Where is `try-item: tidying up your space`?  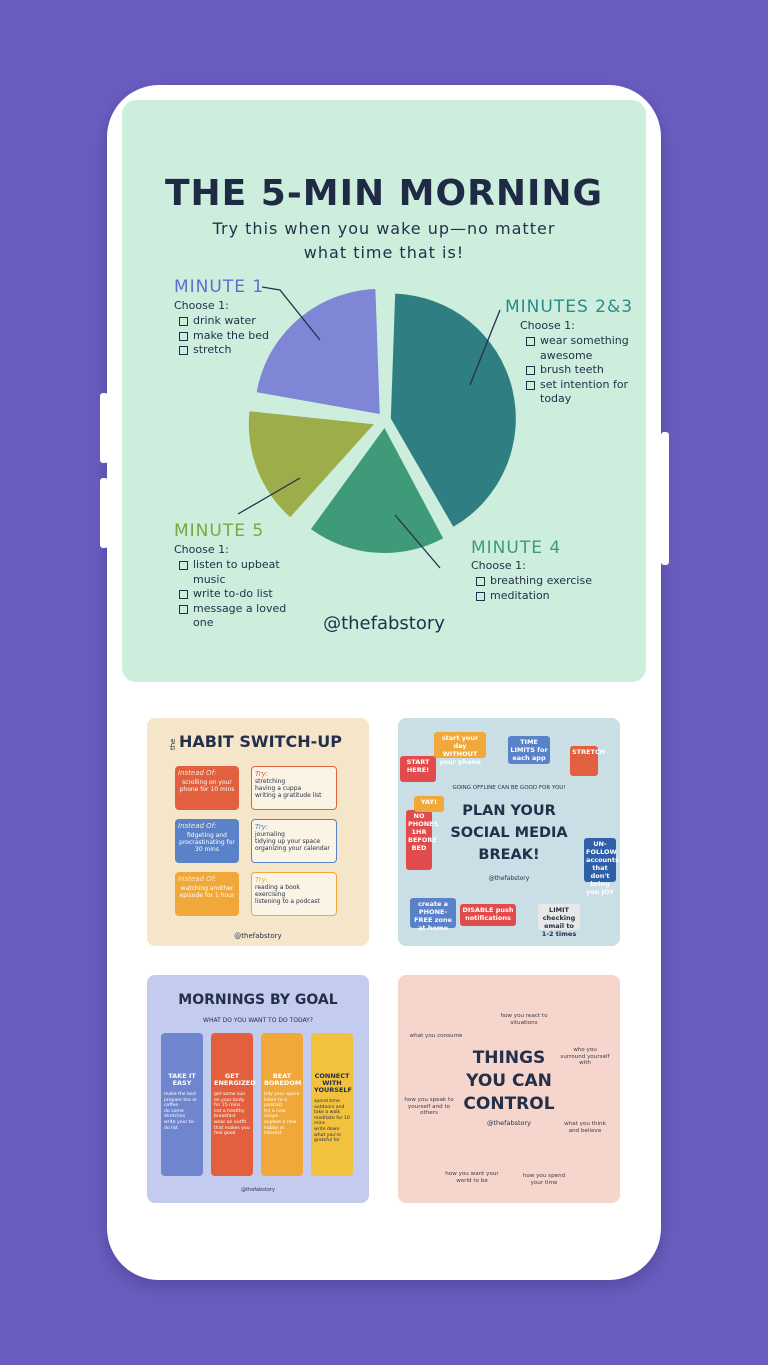 try-item: tidying up your space is located at coordinates (288, 841).